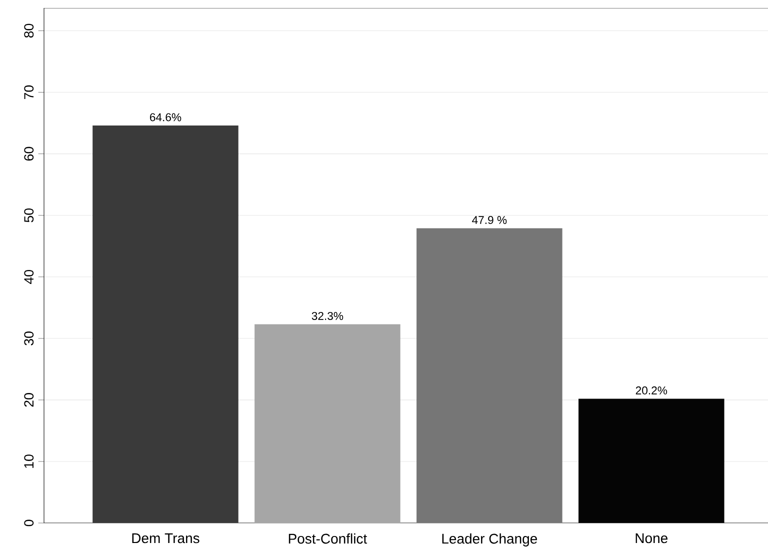  I want to click on data-label: 32.3%, so click(328, 316).